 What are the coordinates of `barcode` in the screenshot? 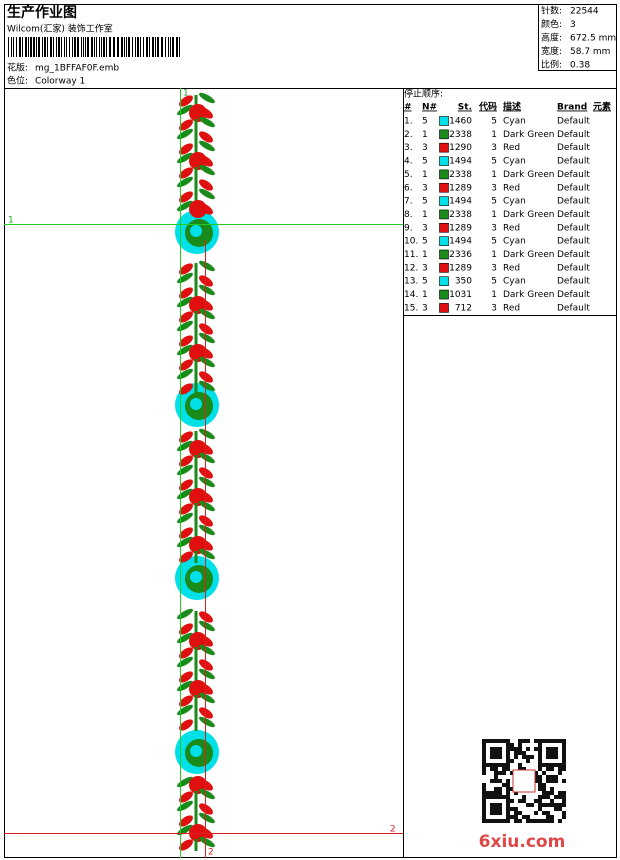 It's located at (94, 47).